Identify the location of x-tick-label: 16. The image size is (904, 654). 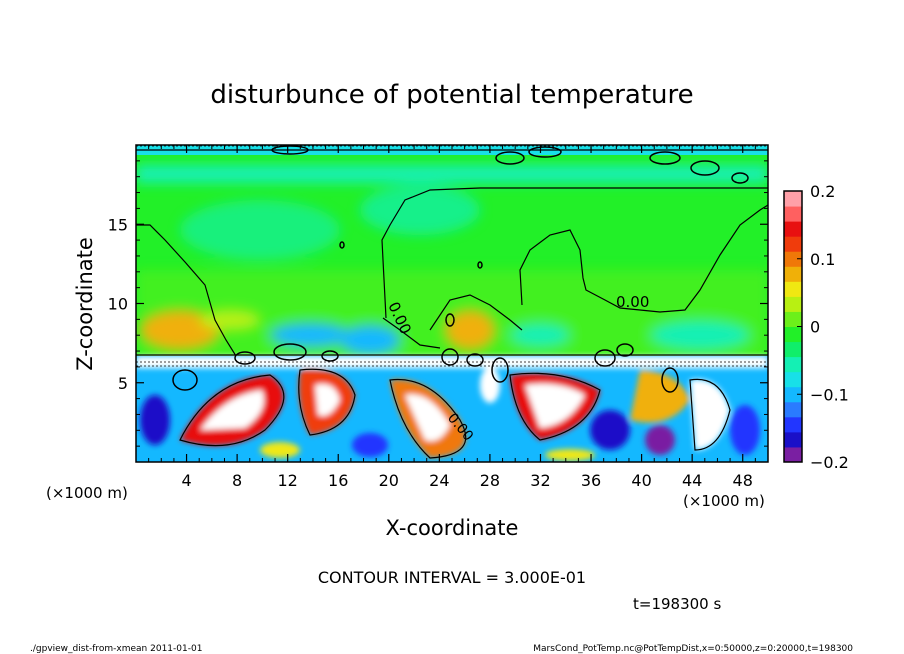
(338, 480).